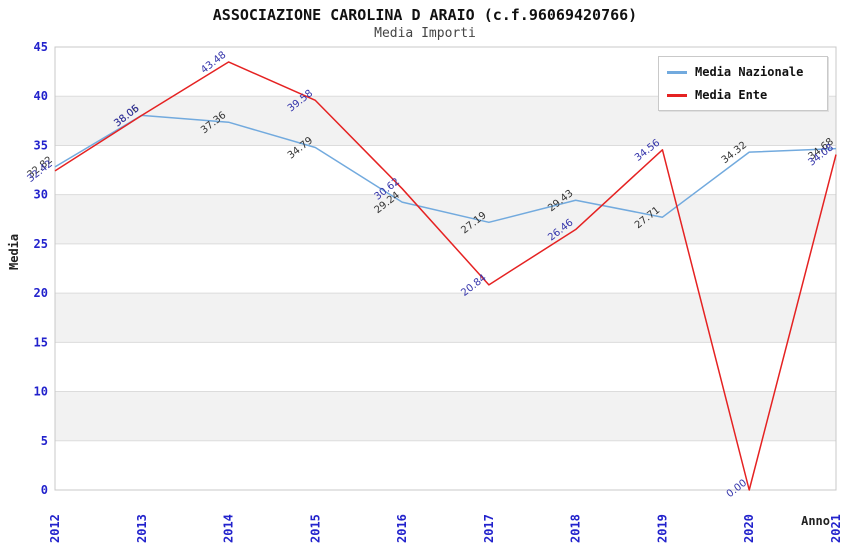  I want to click on chart-subtitle: Media Importi, so click(425, 33).